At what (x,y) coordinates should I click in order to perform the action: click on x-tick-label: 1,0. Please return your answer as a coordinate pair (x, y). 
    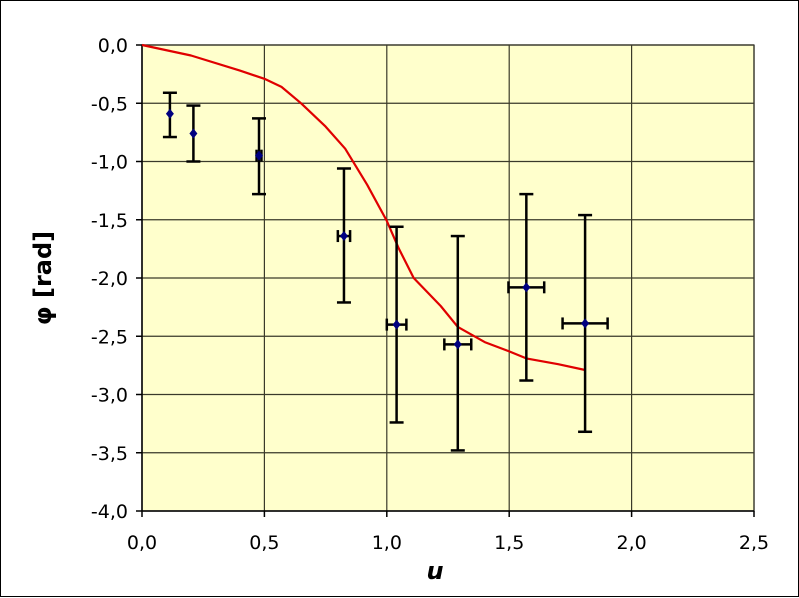
    Looking at the image, I should click on (387, 543).